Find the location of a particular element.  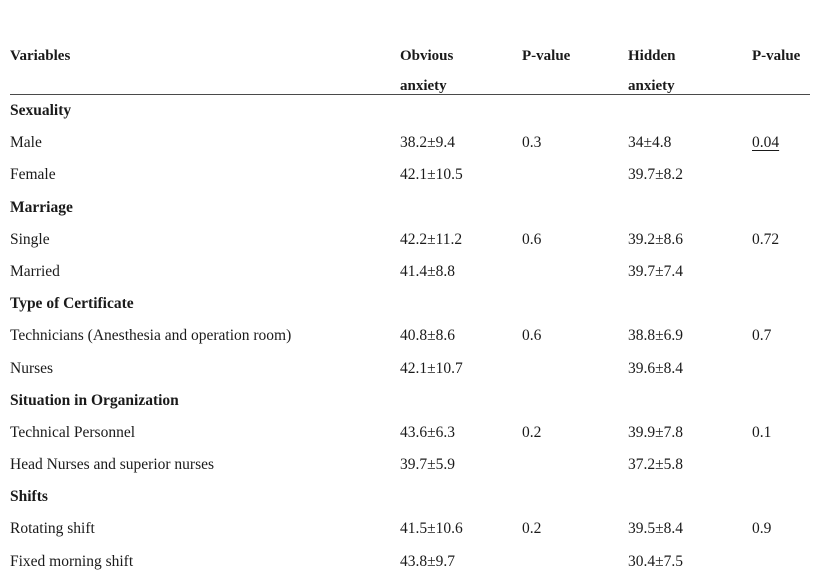

header-hidden-anxiety: Hidden anxiety is located at coordinates (652, 71).